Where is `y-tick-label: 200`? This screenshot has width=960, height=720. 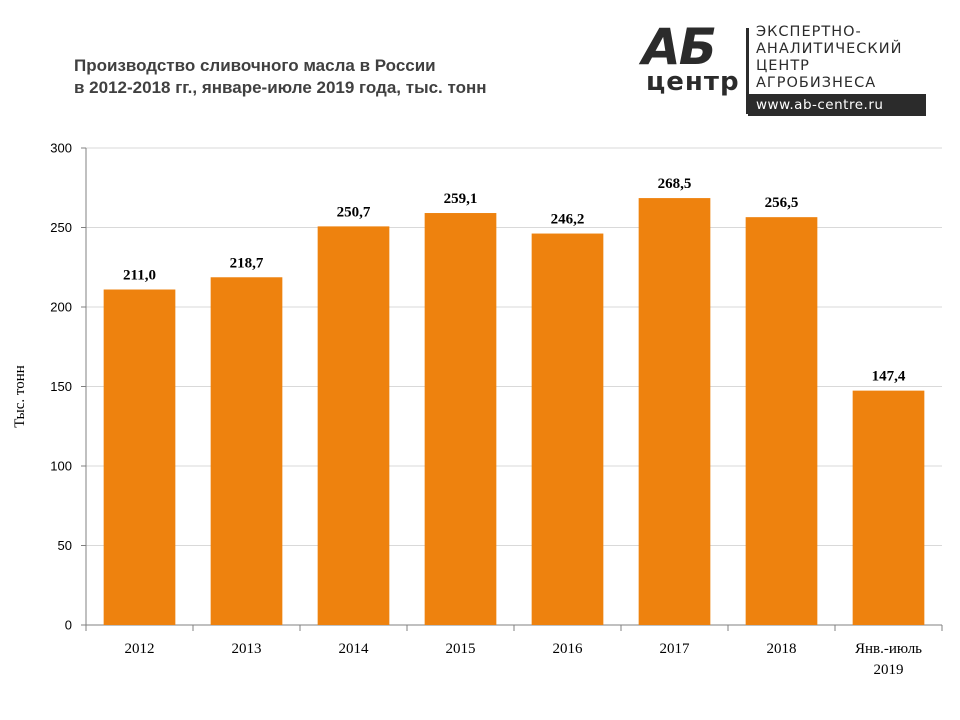 y-tick-label: 200 is located at coordinates (61, 307).